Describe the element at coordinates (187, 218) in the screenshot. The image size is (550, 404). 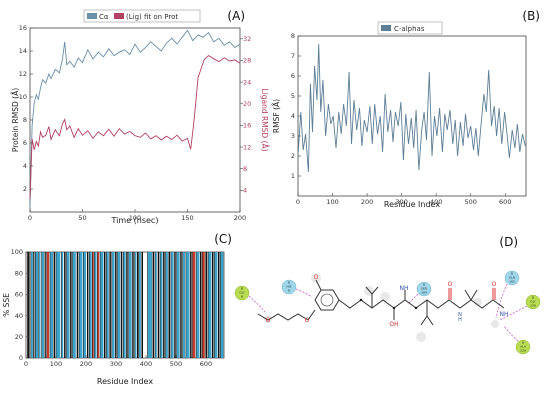
I see `panel-a-x-tick-label: 150` at that location.